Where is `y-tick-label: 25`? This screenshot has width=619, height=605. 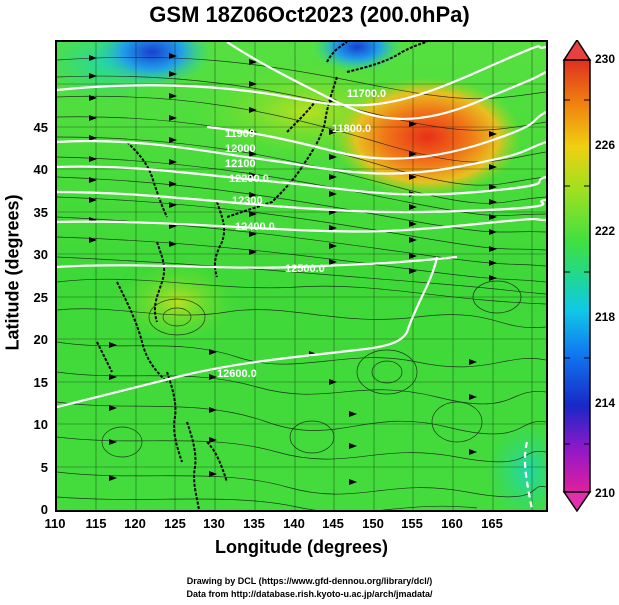
y-tick-label: 25 is located at coordinates (40, 297).